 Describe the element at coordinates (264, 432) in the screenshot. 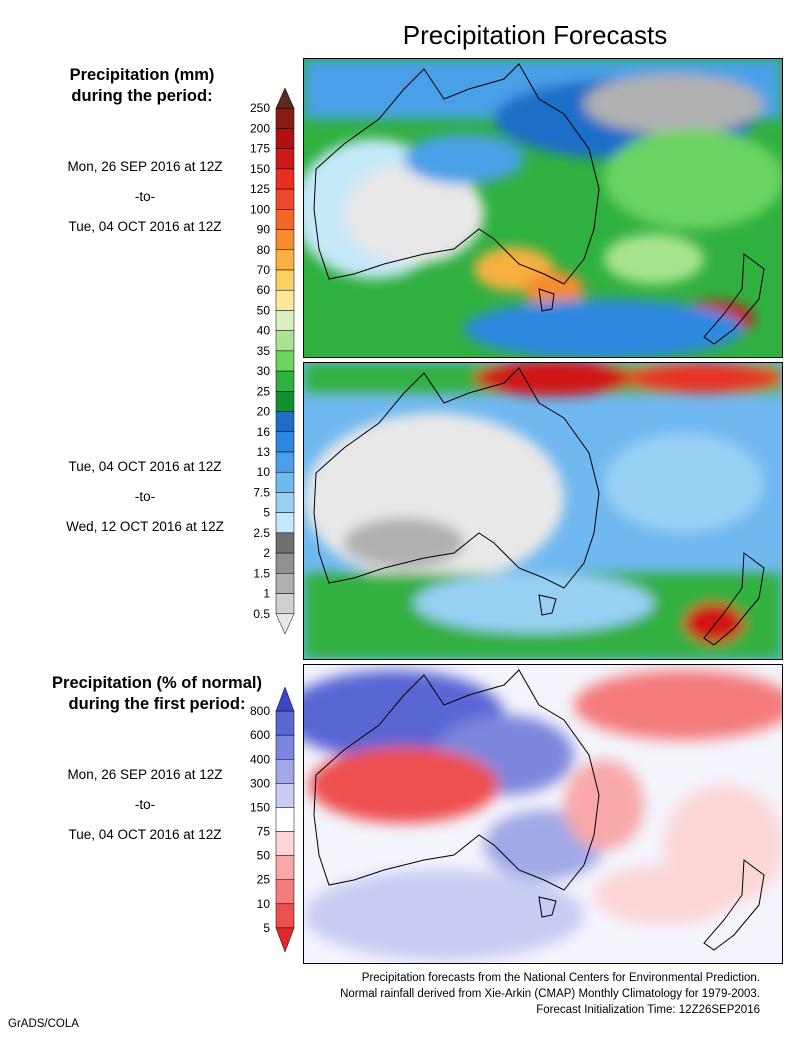

I see `legend-mm-tick-label: 16` at that location.